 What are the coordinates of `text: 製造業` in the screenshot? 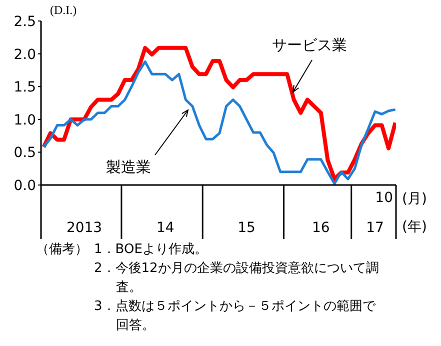 It's located at (128, 167).